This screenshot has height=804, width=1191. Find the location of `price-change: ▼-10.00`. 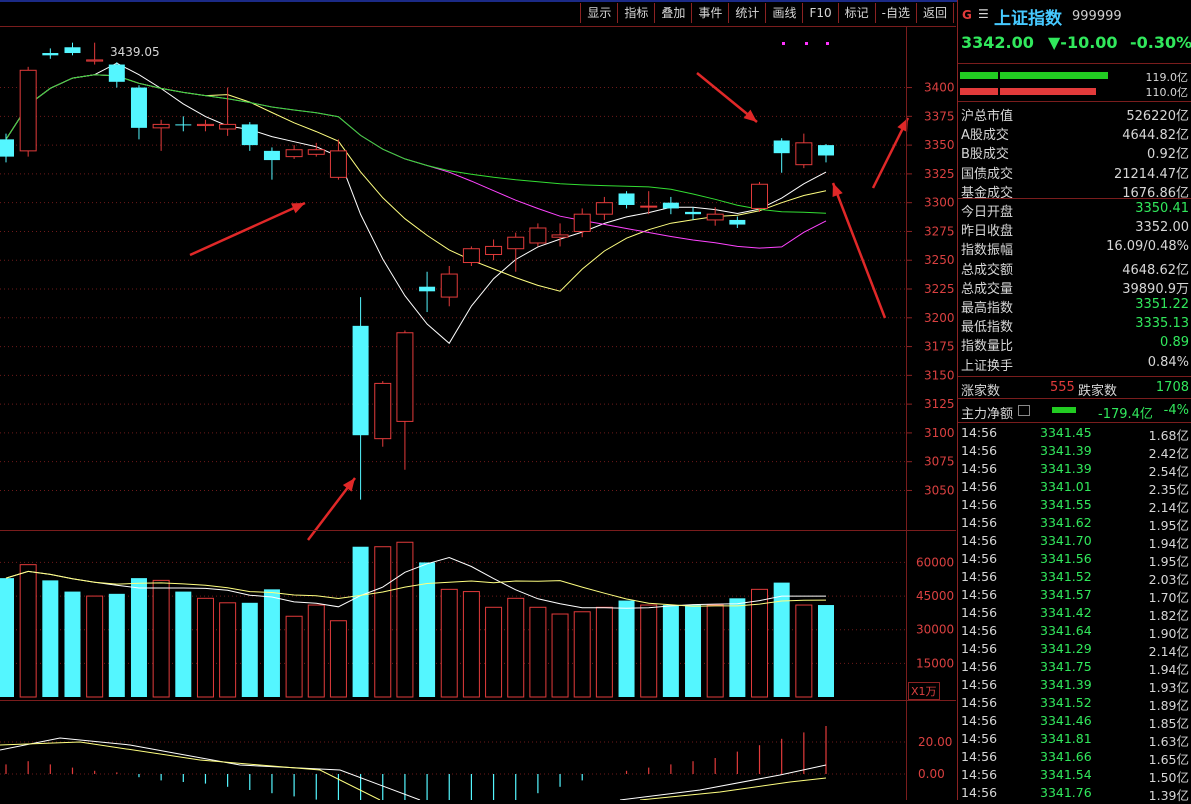

price-change: ▼-10.00 is located at coordinates (1083, 42).